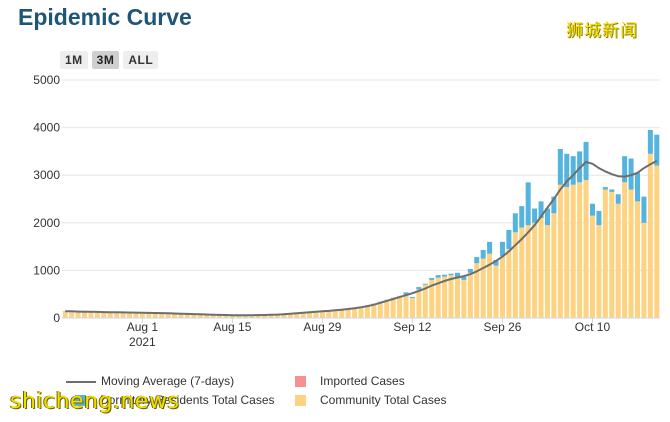 Image resolution: width=670 pixels, height=422 pixels. I want to click on range-button-1m: 1M, so click(74, 60).